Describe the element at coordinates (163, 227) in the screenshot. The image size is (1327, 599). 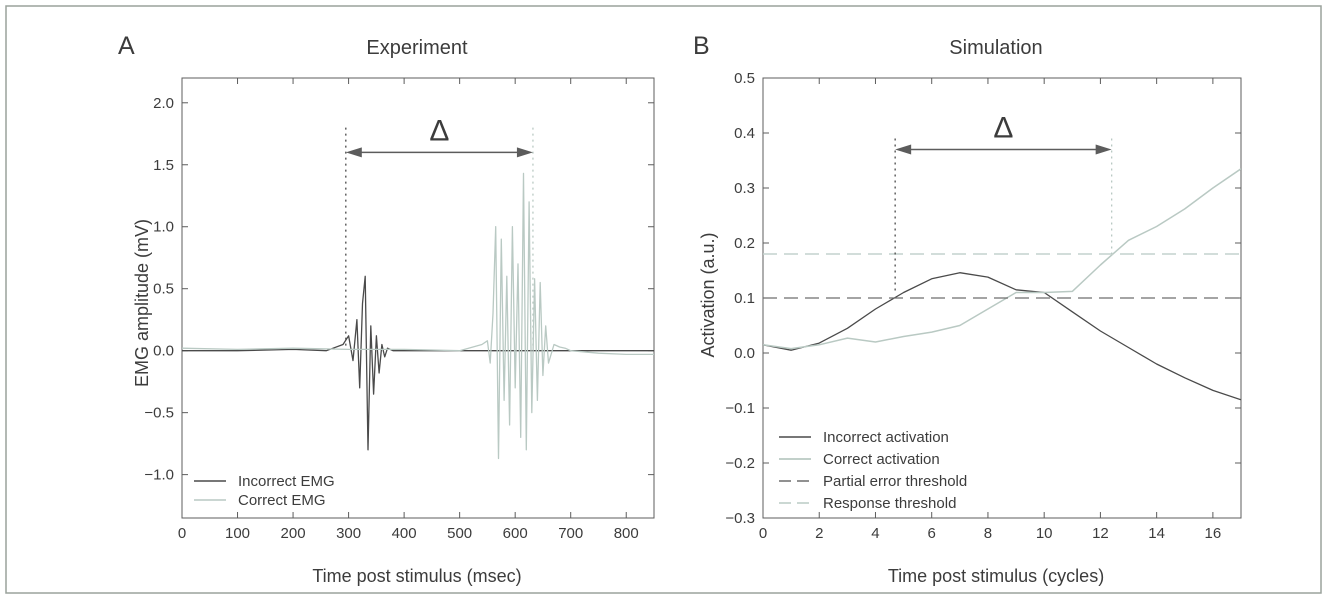
I see `panel-a-ytick-label: 1.0` at that location.